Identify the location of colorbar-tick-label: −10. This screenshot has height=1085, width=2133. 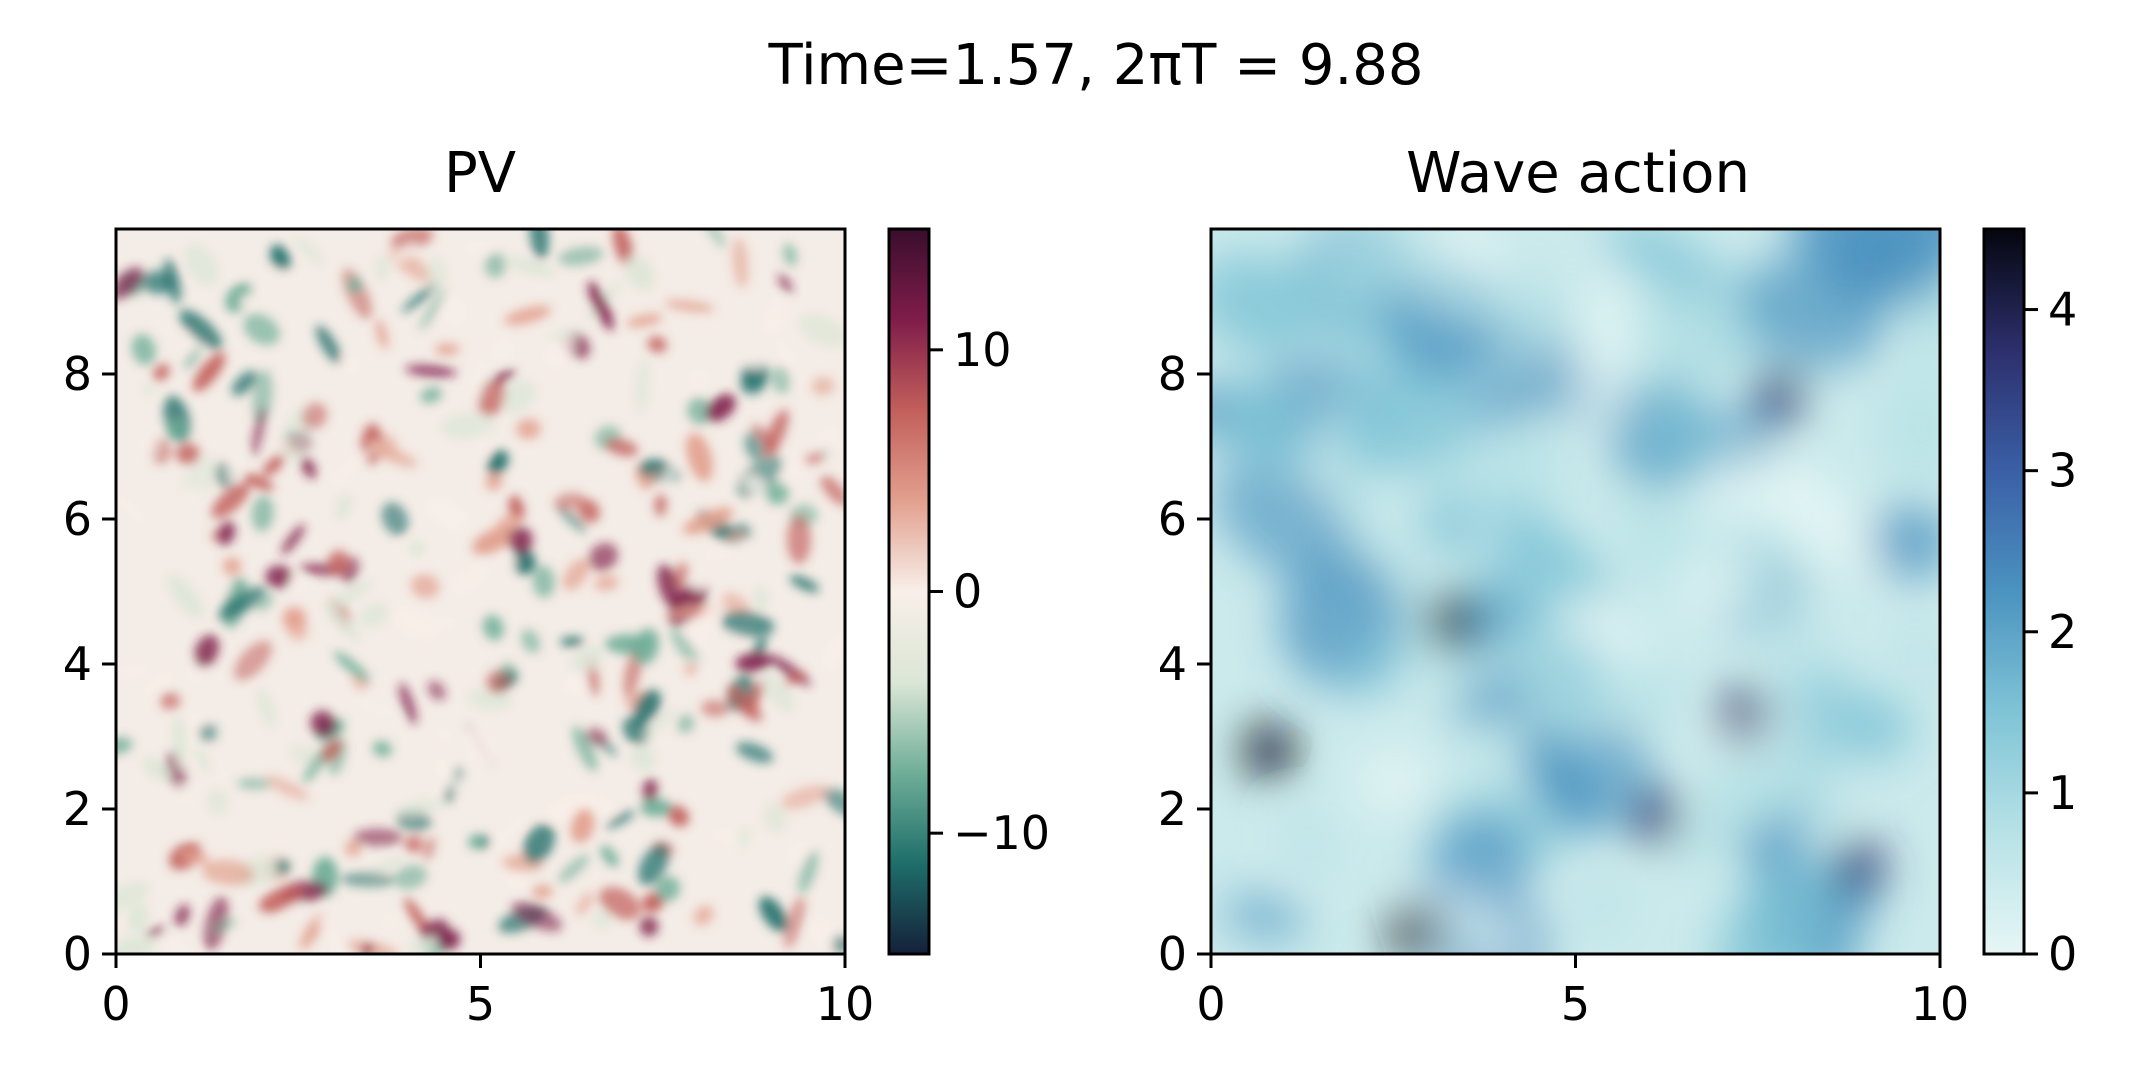
(1001, 833).